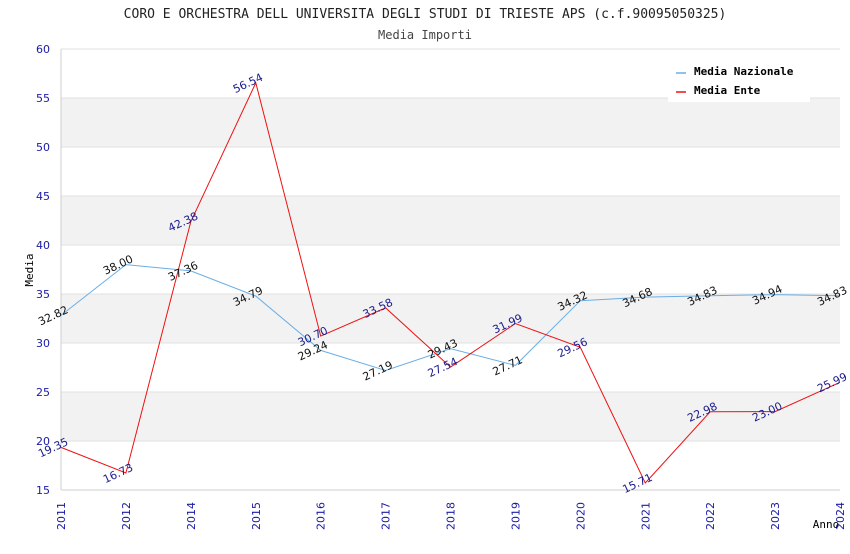  I want to click on legend: Media Nazionale Media Ente, so click(739, 81).